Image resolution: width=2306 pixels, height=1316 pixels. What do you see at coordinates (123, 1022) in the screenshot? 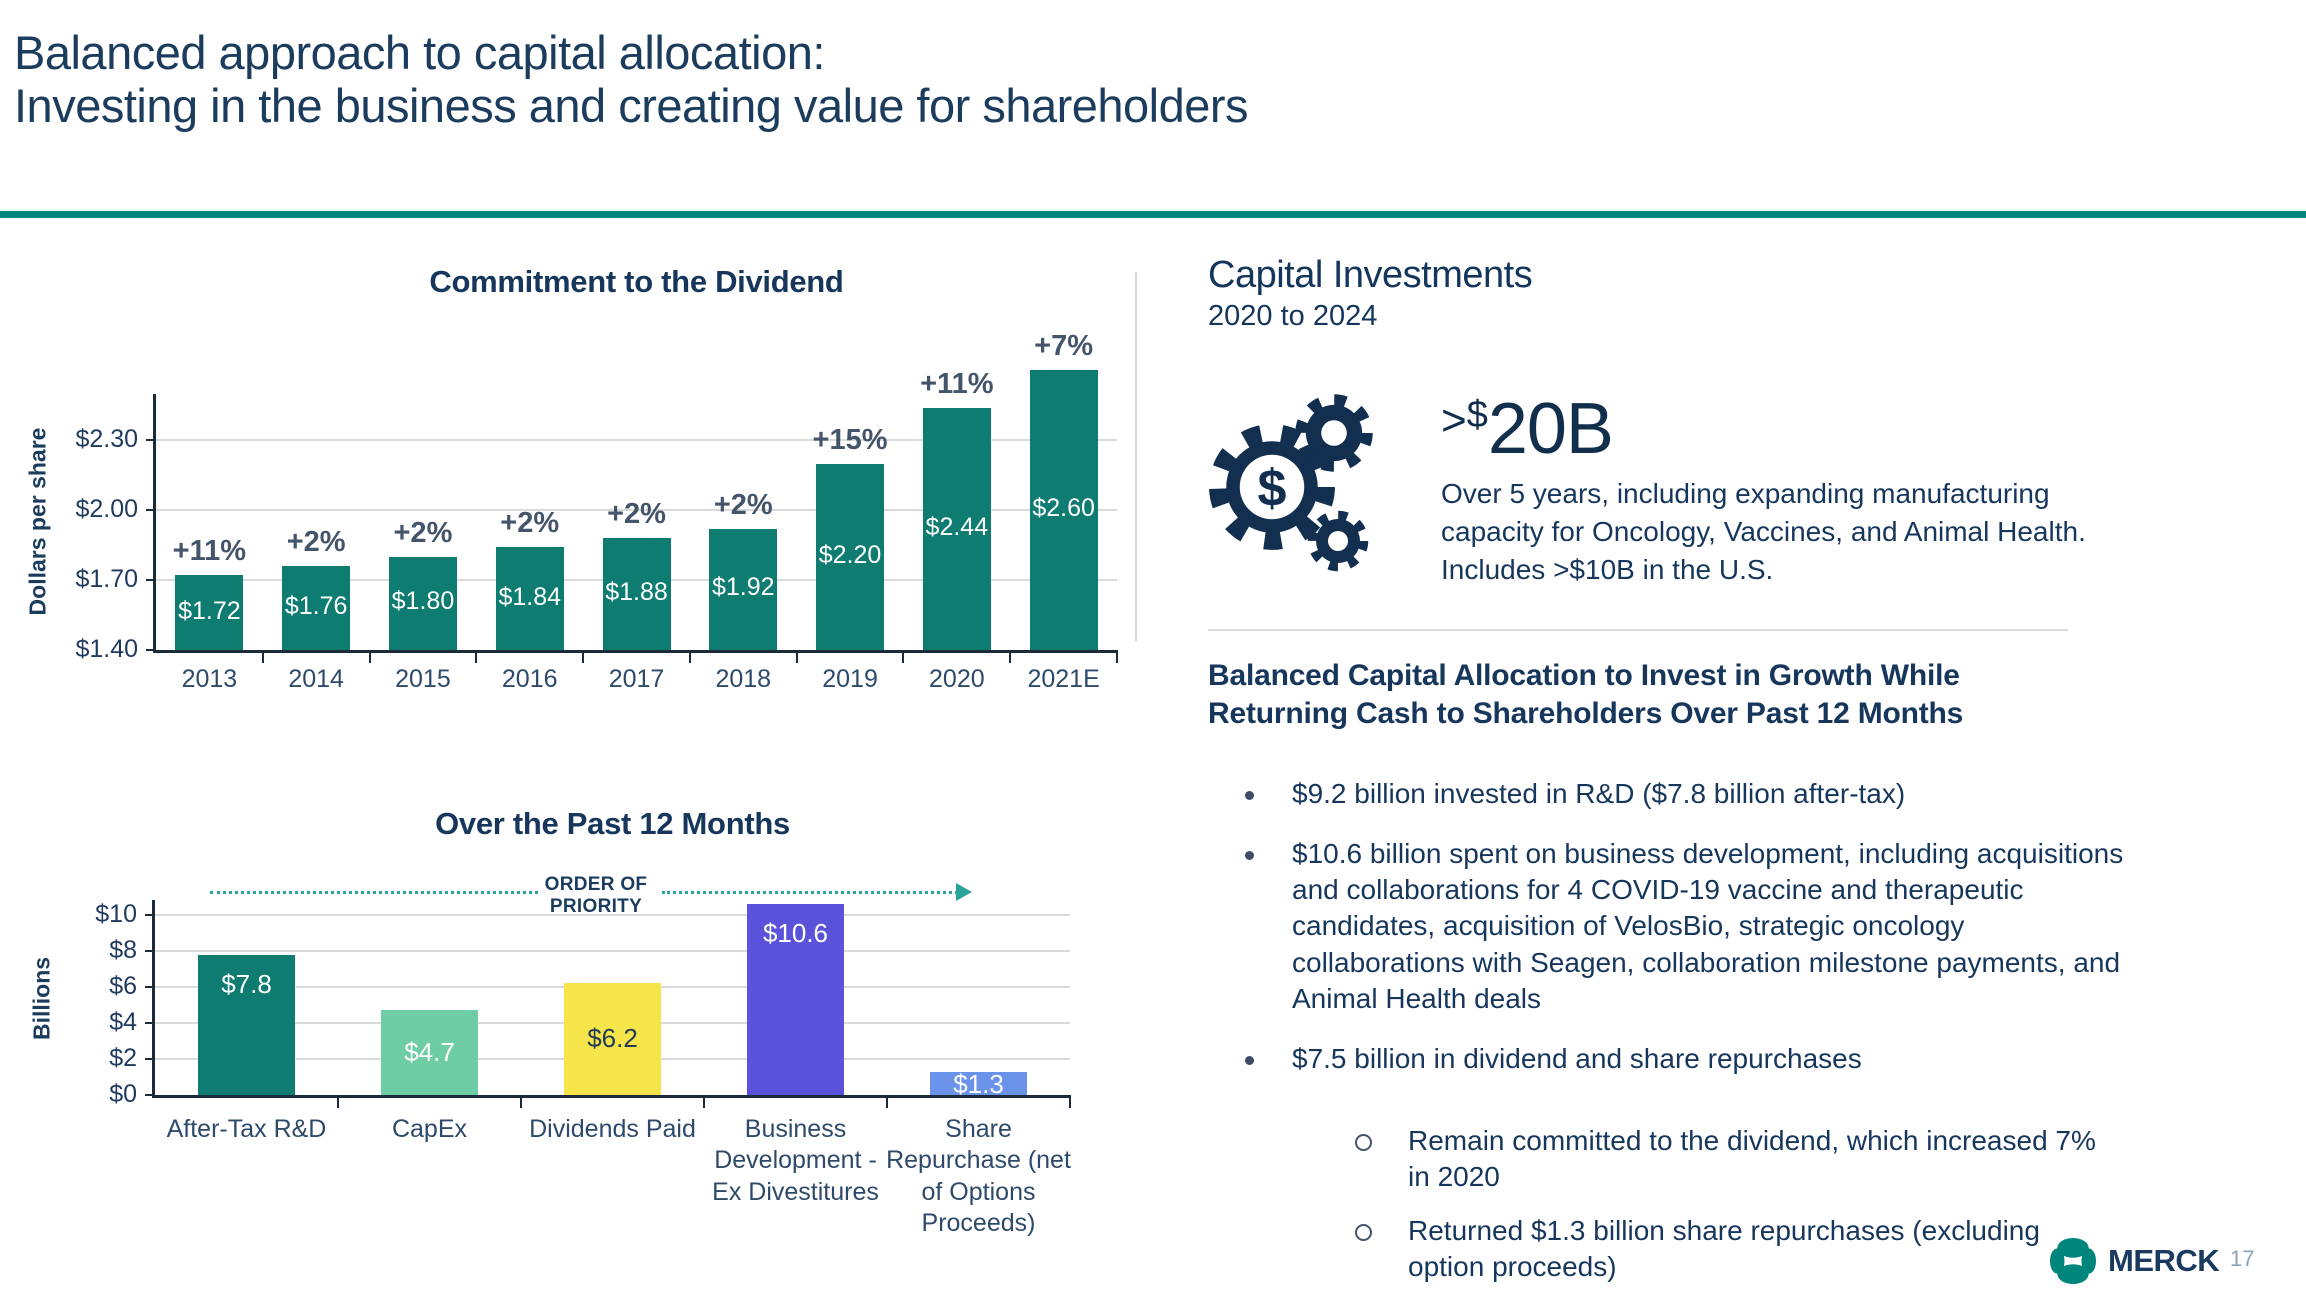
I see `y-tick-label: $4` at bounding box center [123, 1022].